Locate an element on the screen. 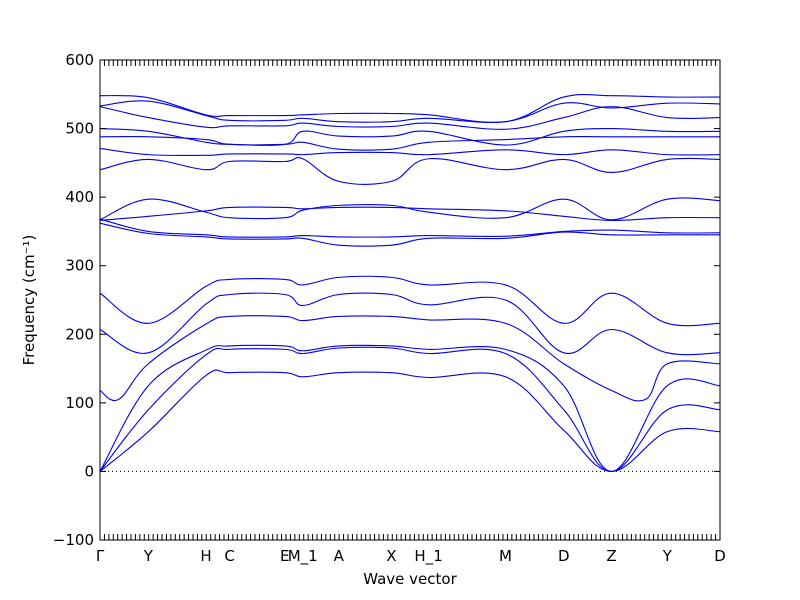 This screenshot has height=600, width=800. x-tick-label: E is located at coordinates (284, 556).